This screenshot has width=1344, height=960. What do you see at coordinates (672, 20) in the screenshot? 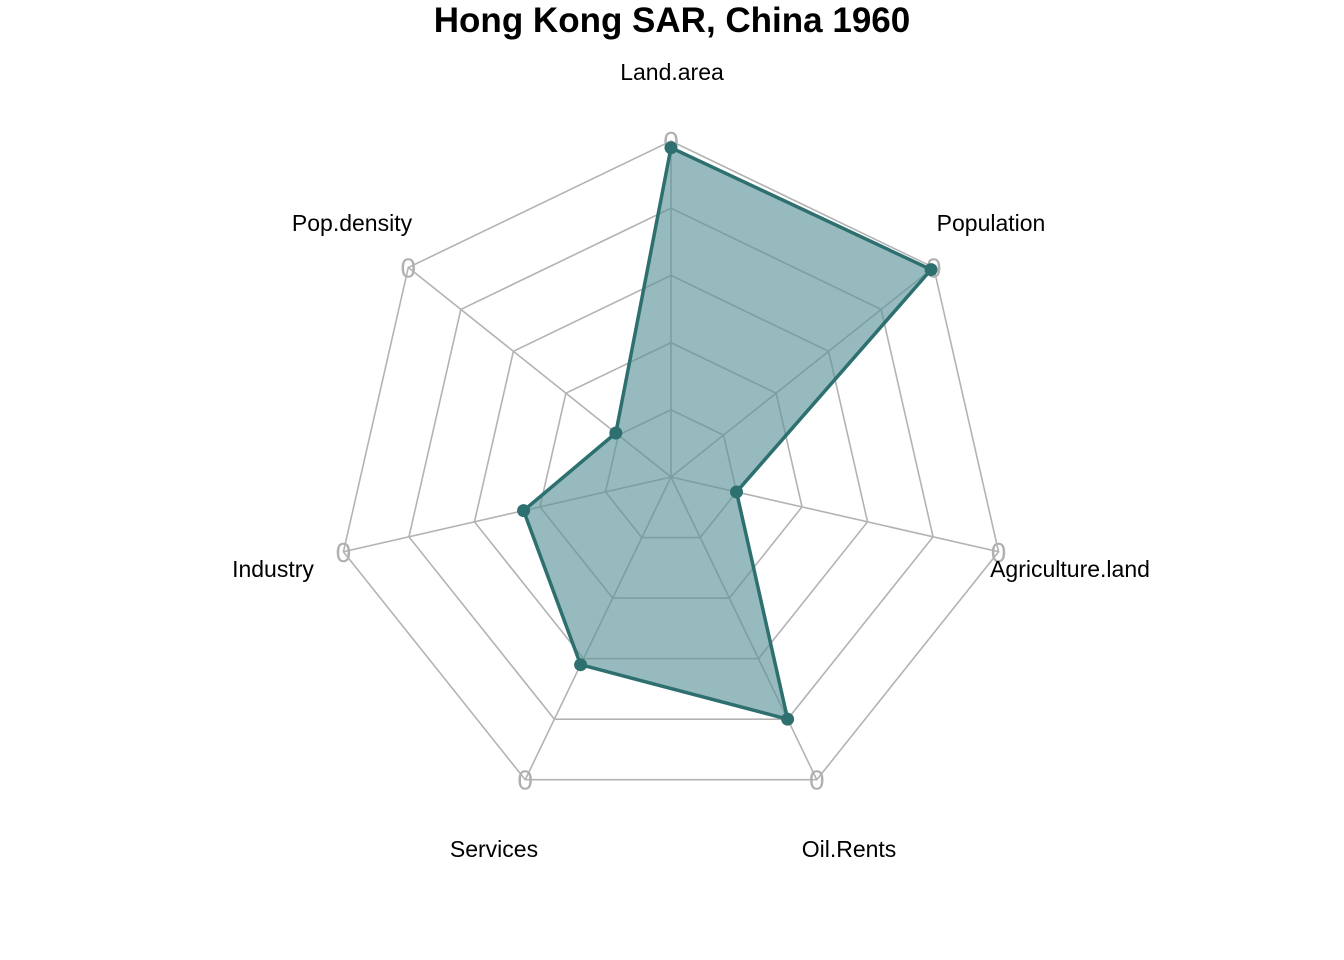
I see `chart-title: Hong Kong SAR, China 1960` at bounding box center [672, 20].